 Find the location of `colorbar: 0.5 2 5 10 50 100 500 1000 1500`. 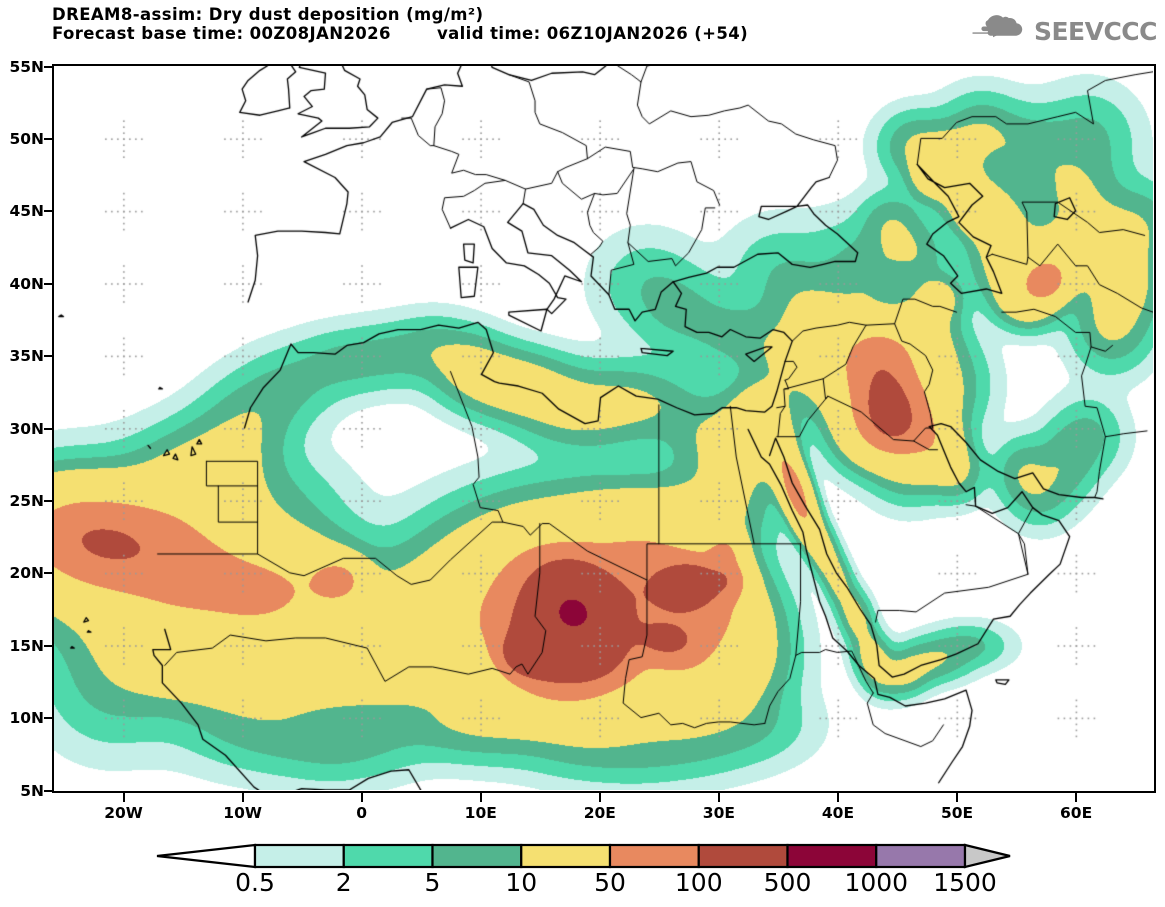

colorbar: 0.5 2 5 10 50 100 500 1000 1500 is located at coordinates (582, 871).